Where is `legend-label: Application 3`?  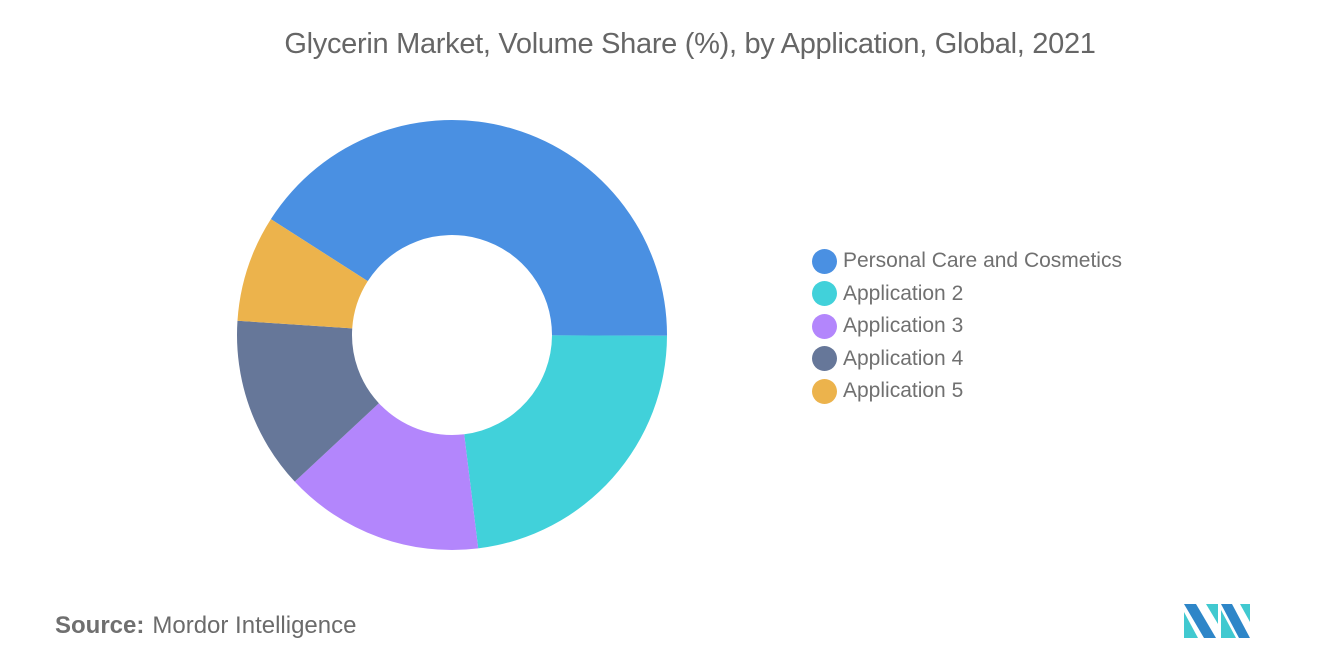
legend-label: Application 3 is located at coordinates (903, 326).